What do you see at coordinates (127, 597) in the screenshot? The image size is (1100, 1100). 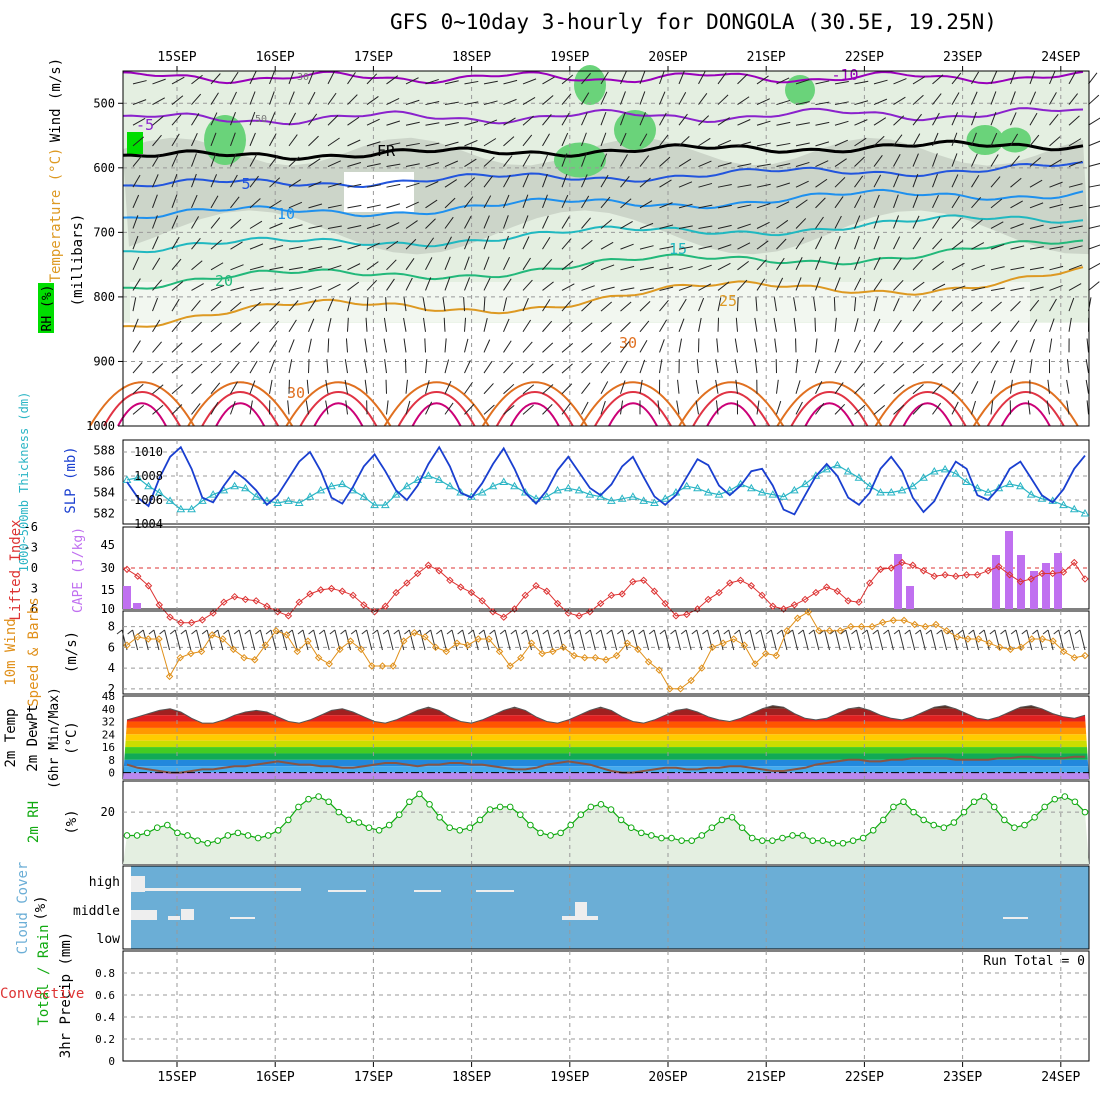 I see `cape-bar` at bounding box center [127, 597].